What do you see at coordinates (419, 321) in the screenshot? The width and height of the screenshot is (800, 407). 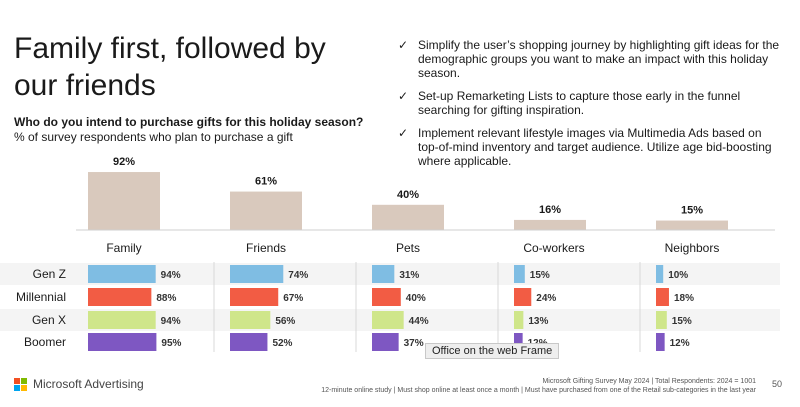 I see `segment-bar-label: 44%` at bounding box center [419, 321].